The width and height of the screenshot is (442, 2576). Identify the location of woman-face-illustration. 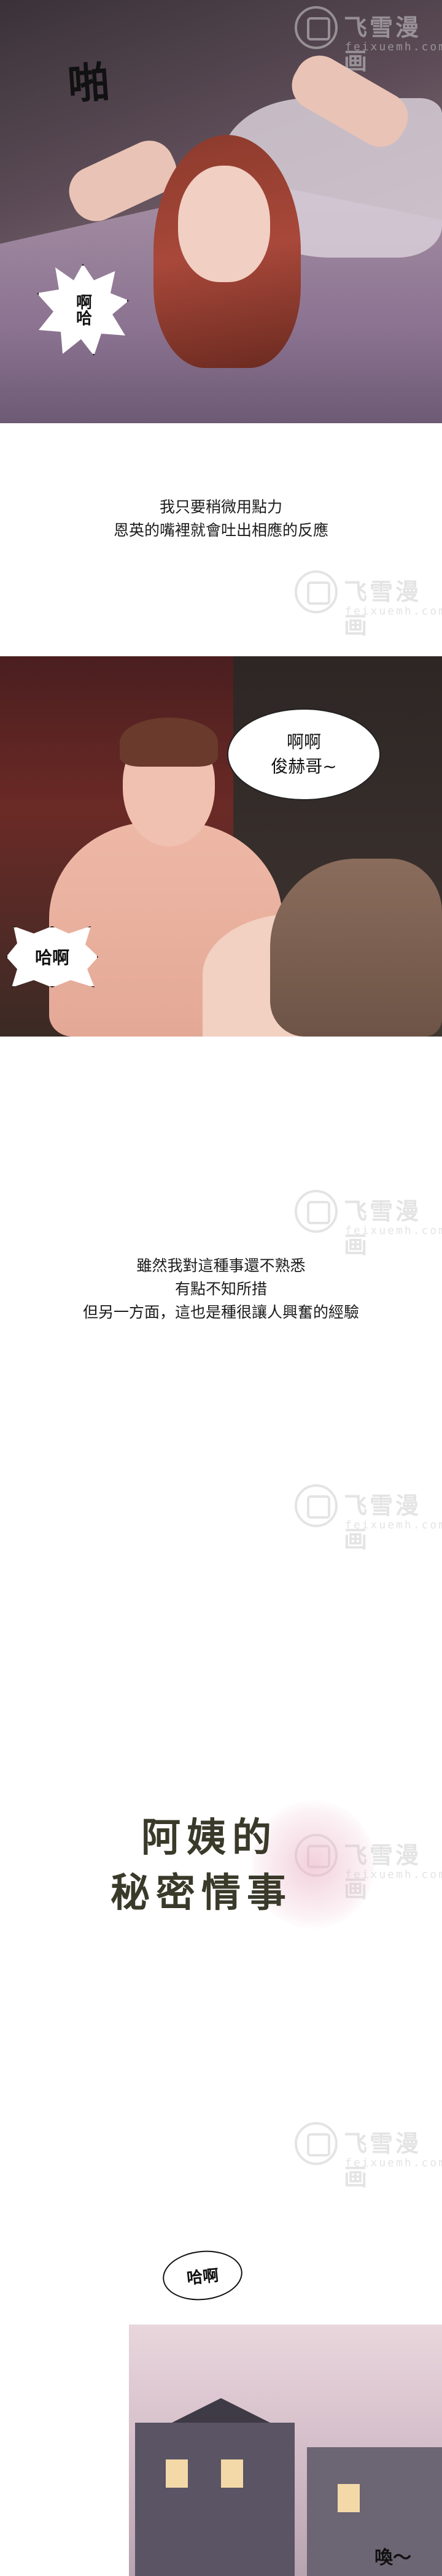
(224, 224).